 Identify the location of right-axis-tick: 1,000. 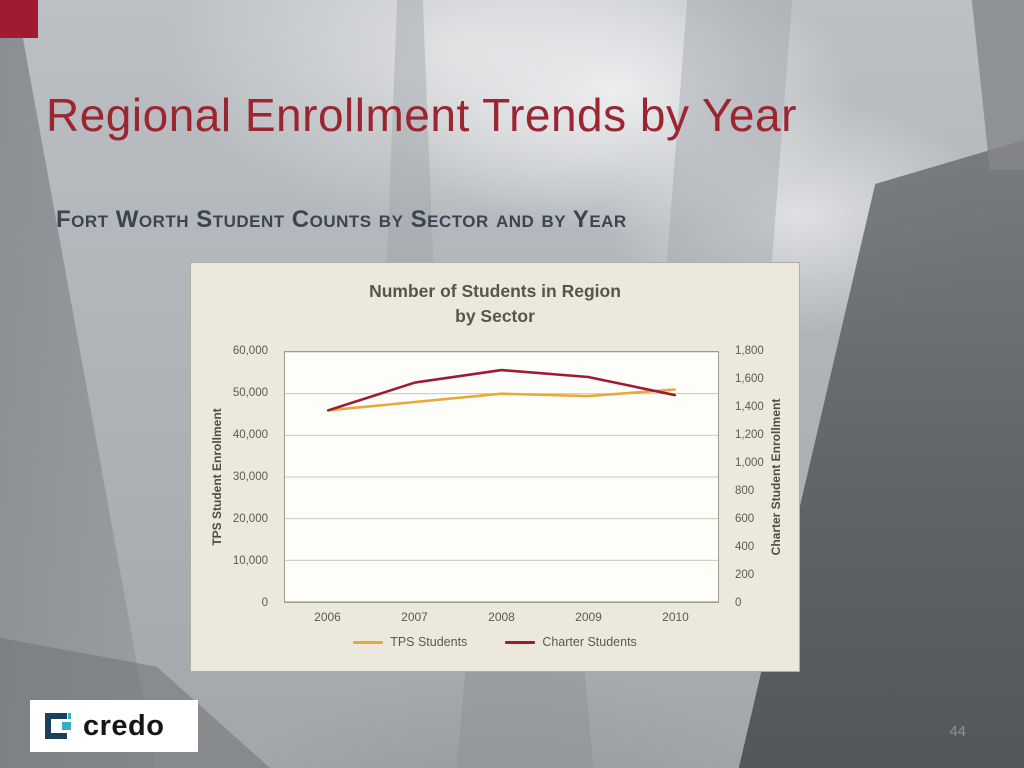
(749, 463).